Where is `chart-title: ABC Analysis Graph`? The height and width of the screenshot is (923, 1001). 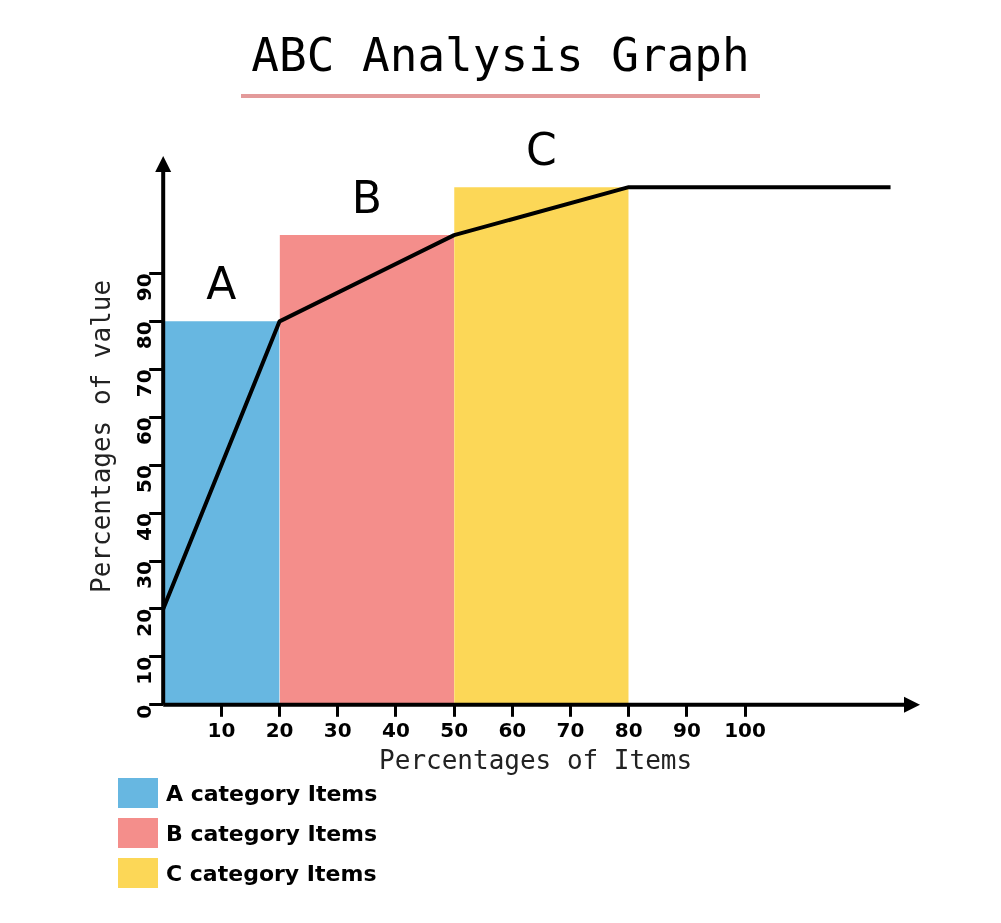
chart-title: ABC Analysis Graph is located at coordinates (500, 63).